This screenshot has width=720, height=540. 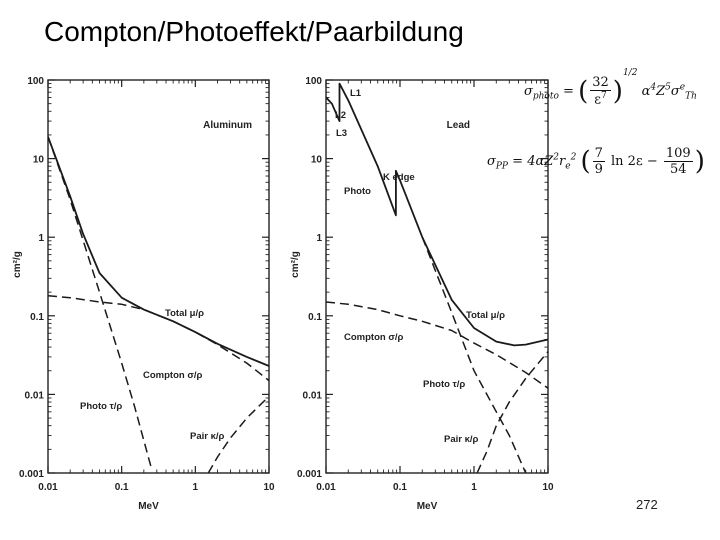 I want to click on aluminum-x-tick-label: 1, so click(x=196, y=487).